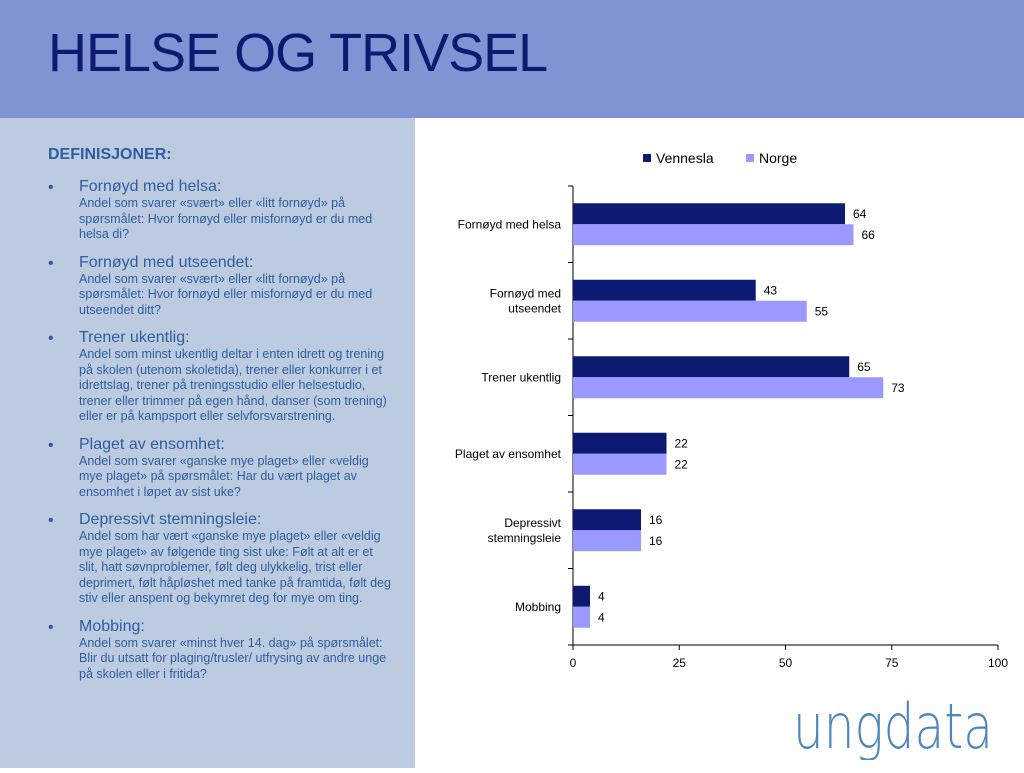  What do you see at coordinates (170, 519) in the screenshot?
I see `definition-term: Depressivt stemningsleie:` at bounding box center [170, 519].